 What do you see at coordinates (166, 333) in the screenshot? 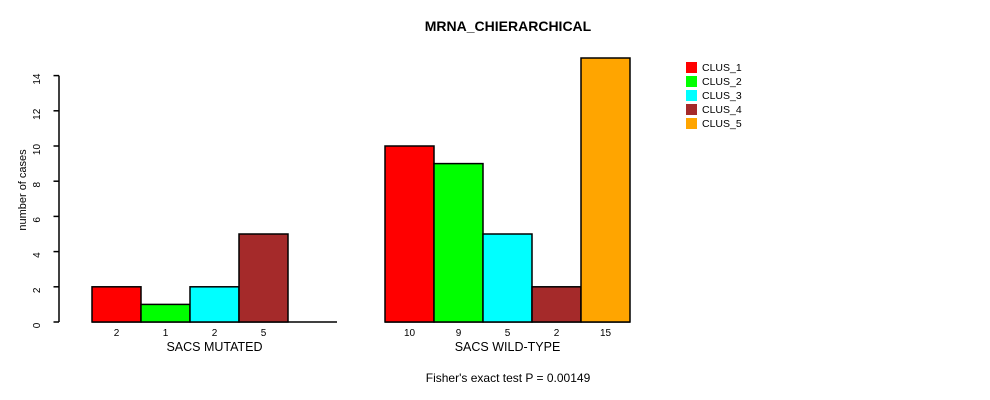
I see `bar-value-label: 1` at bounding box center [166, 333].